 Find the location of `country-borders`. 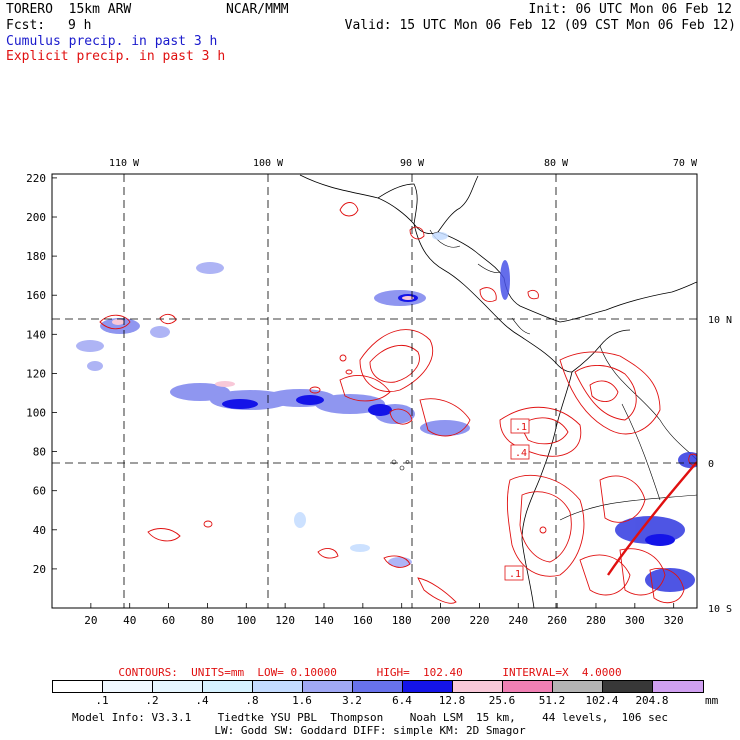

country-borders is located at coordinates (563, 375).